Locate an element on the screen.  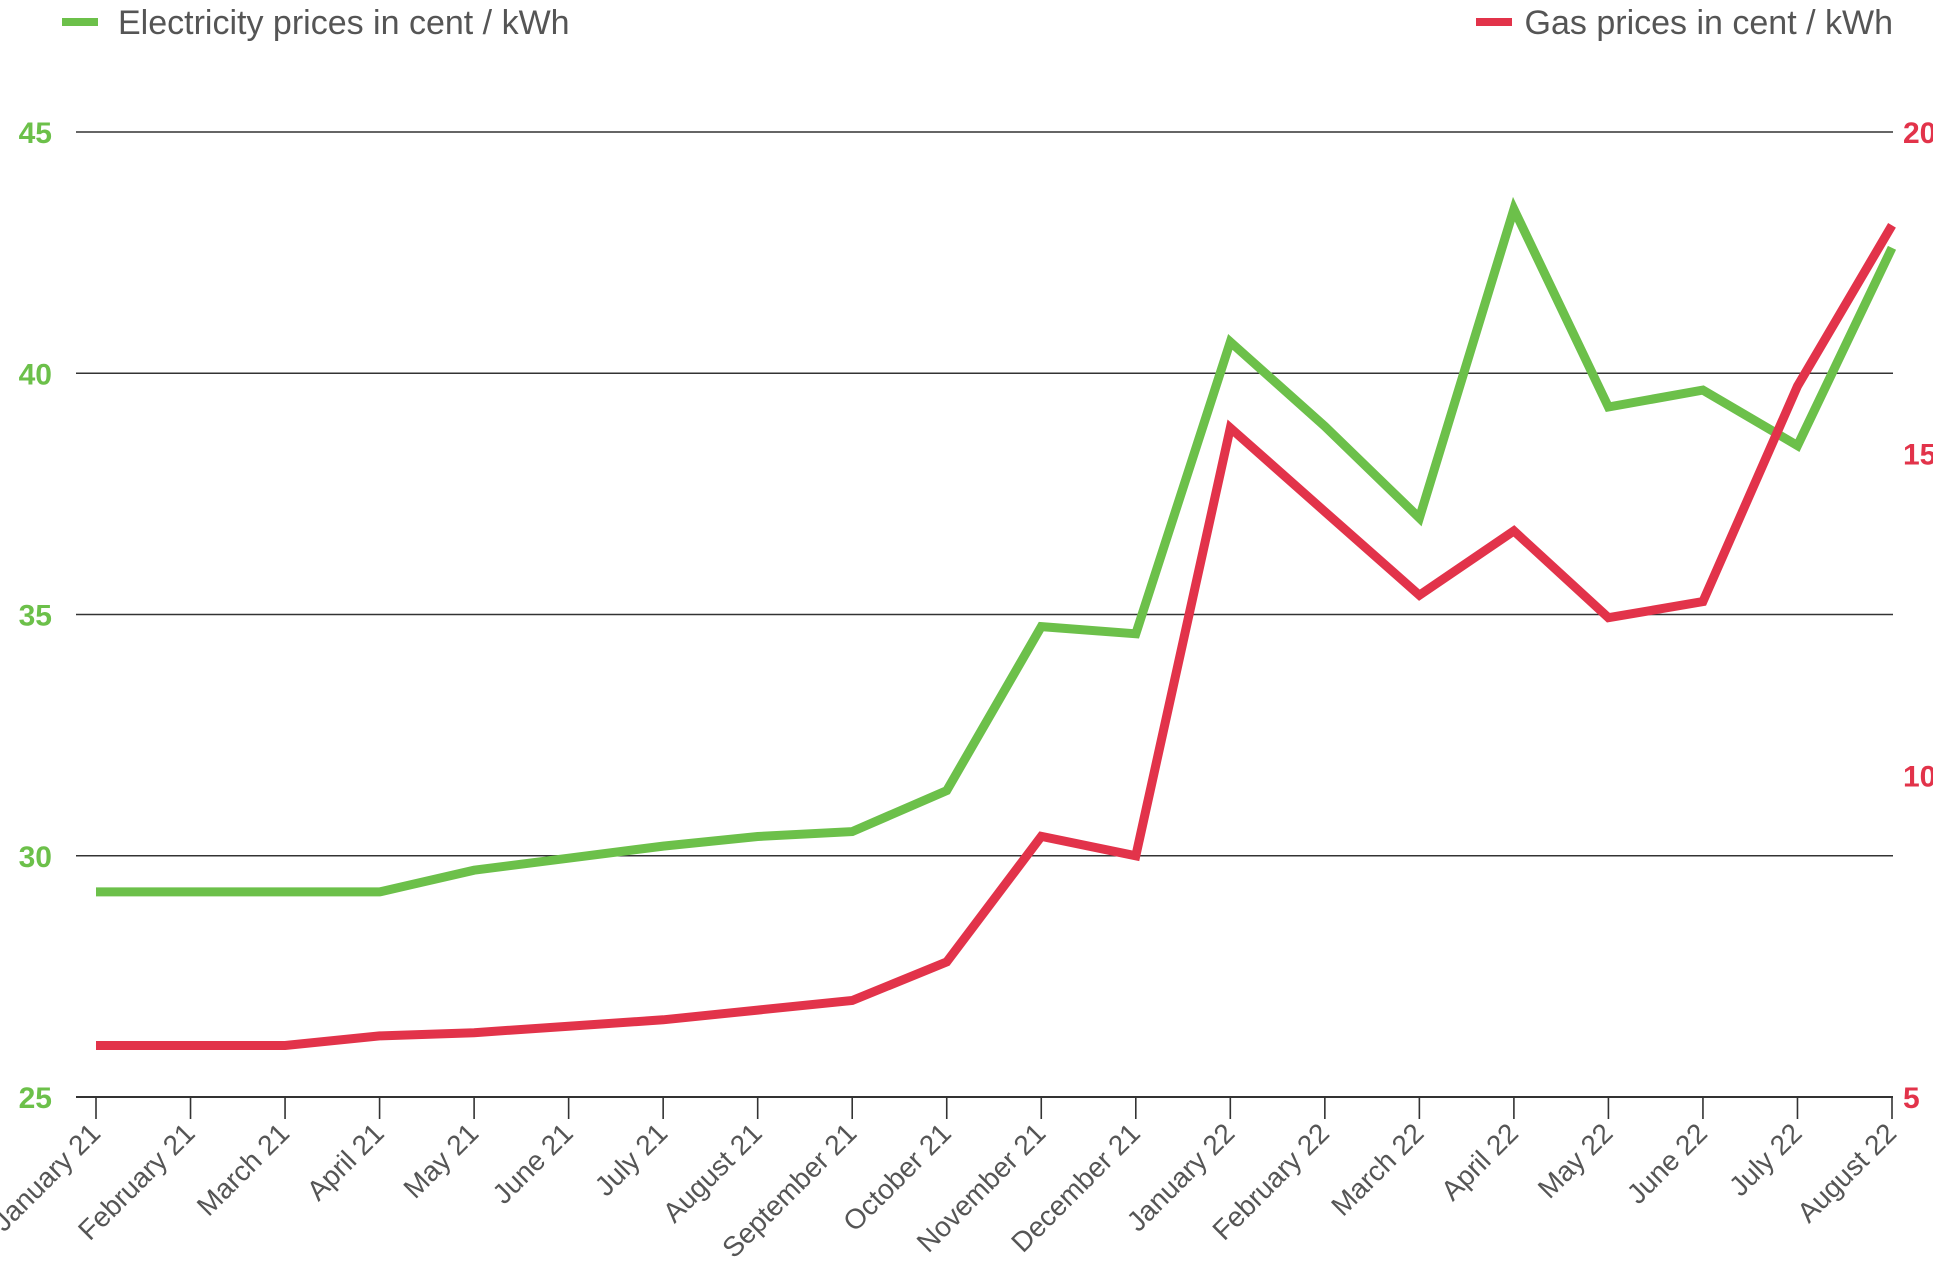
x-tick-label: March 21 is located at coordinates (243, 1169).